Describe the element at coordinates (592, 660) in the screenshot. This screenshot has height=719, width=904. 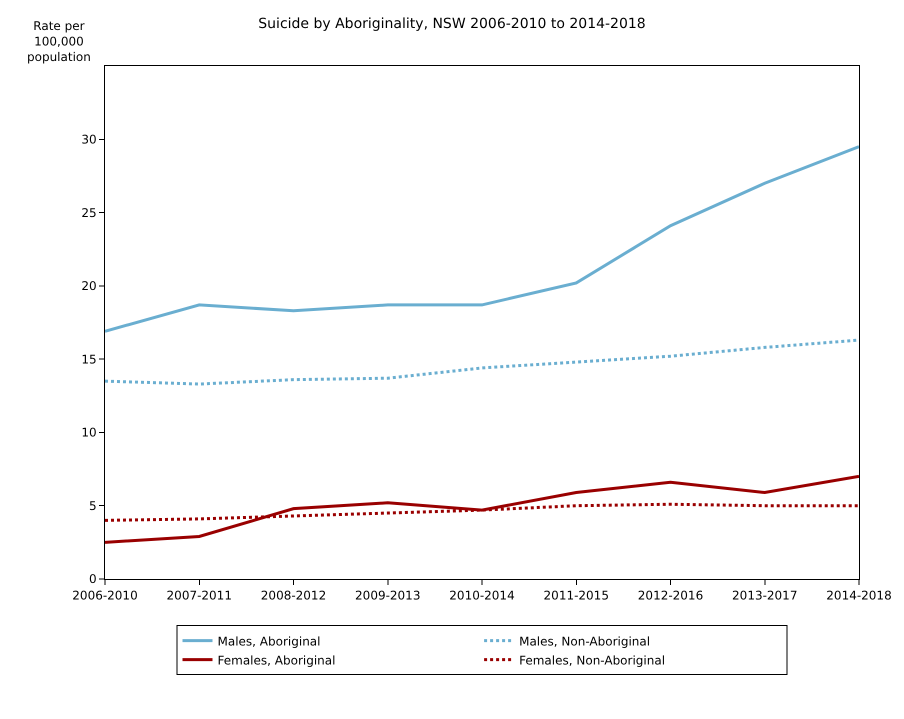
I see `legend-label: Females, Non-Aboriginal` at that location.